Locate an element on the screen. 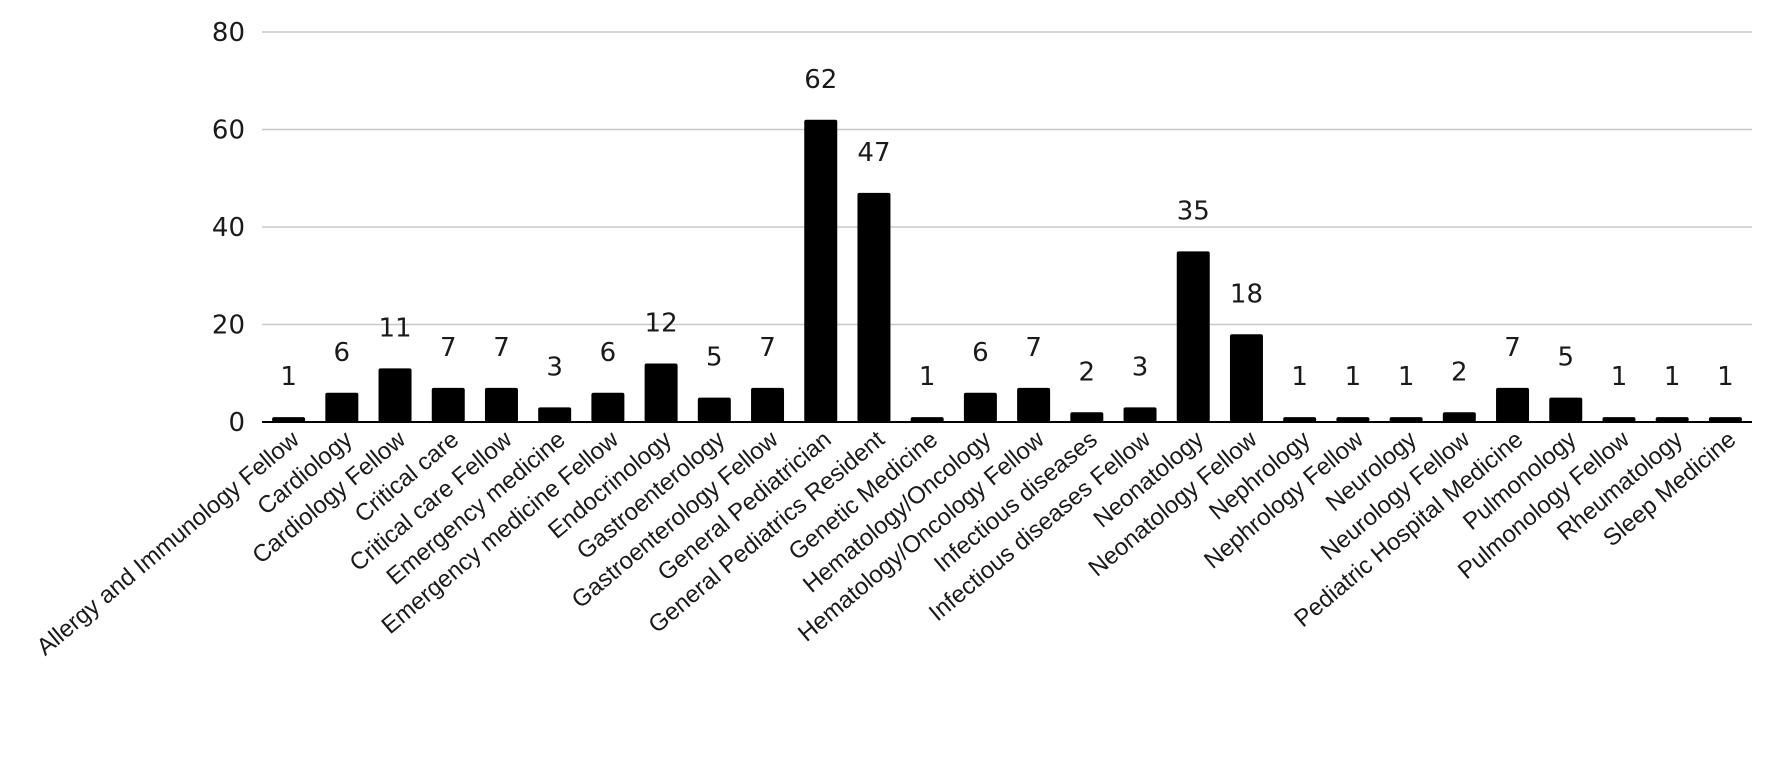 This screenshot has width=1772, height=759. y-tick-label: 80 is located at coordinates (228, 33).